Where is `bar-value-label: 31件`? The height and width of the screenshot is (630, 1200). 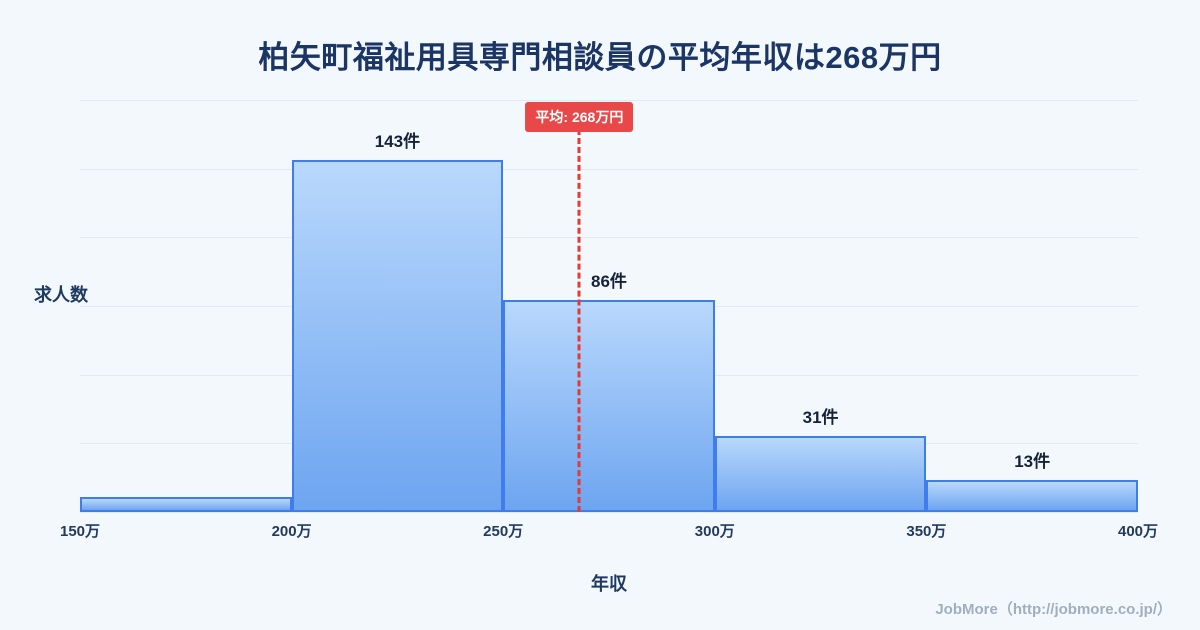 bar-value-label: 31件 is located at coordinates (820, 417).